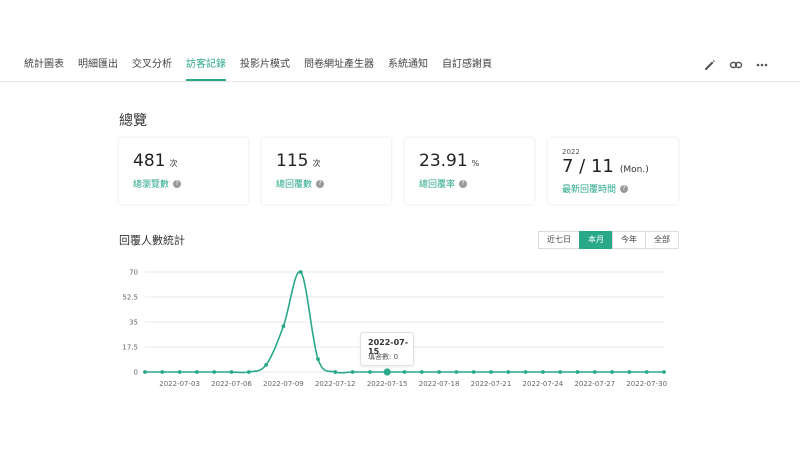  What do you see at coordinates (439, 384) in the screenshot?
I see `x-tick-label: 2022-07-18` at bounding box center [439, 384].